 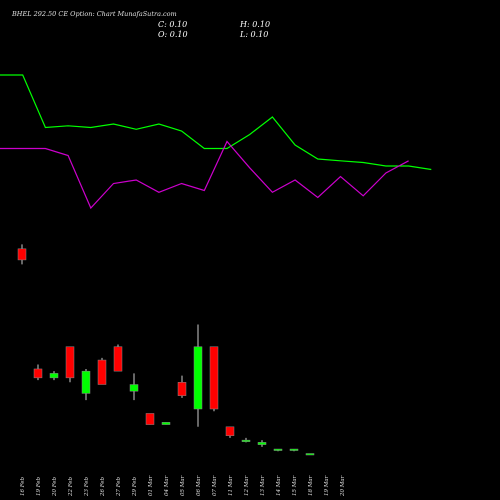 I want to click on x-tick-label: 13 Mar, so click(x=263, y=485).